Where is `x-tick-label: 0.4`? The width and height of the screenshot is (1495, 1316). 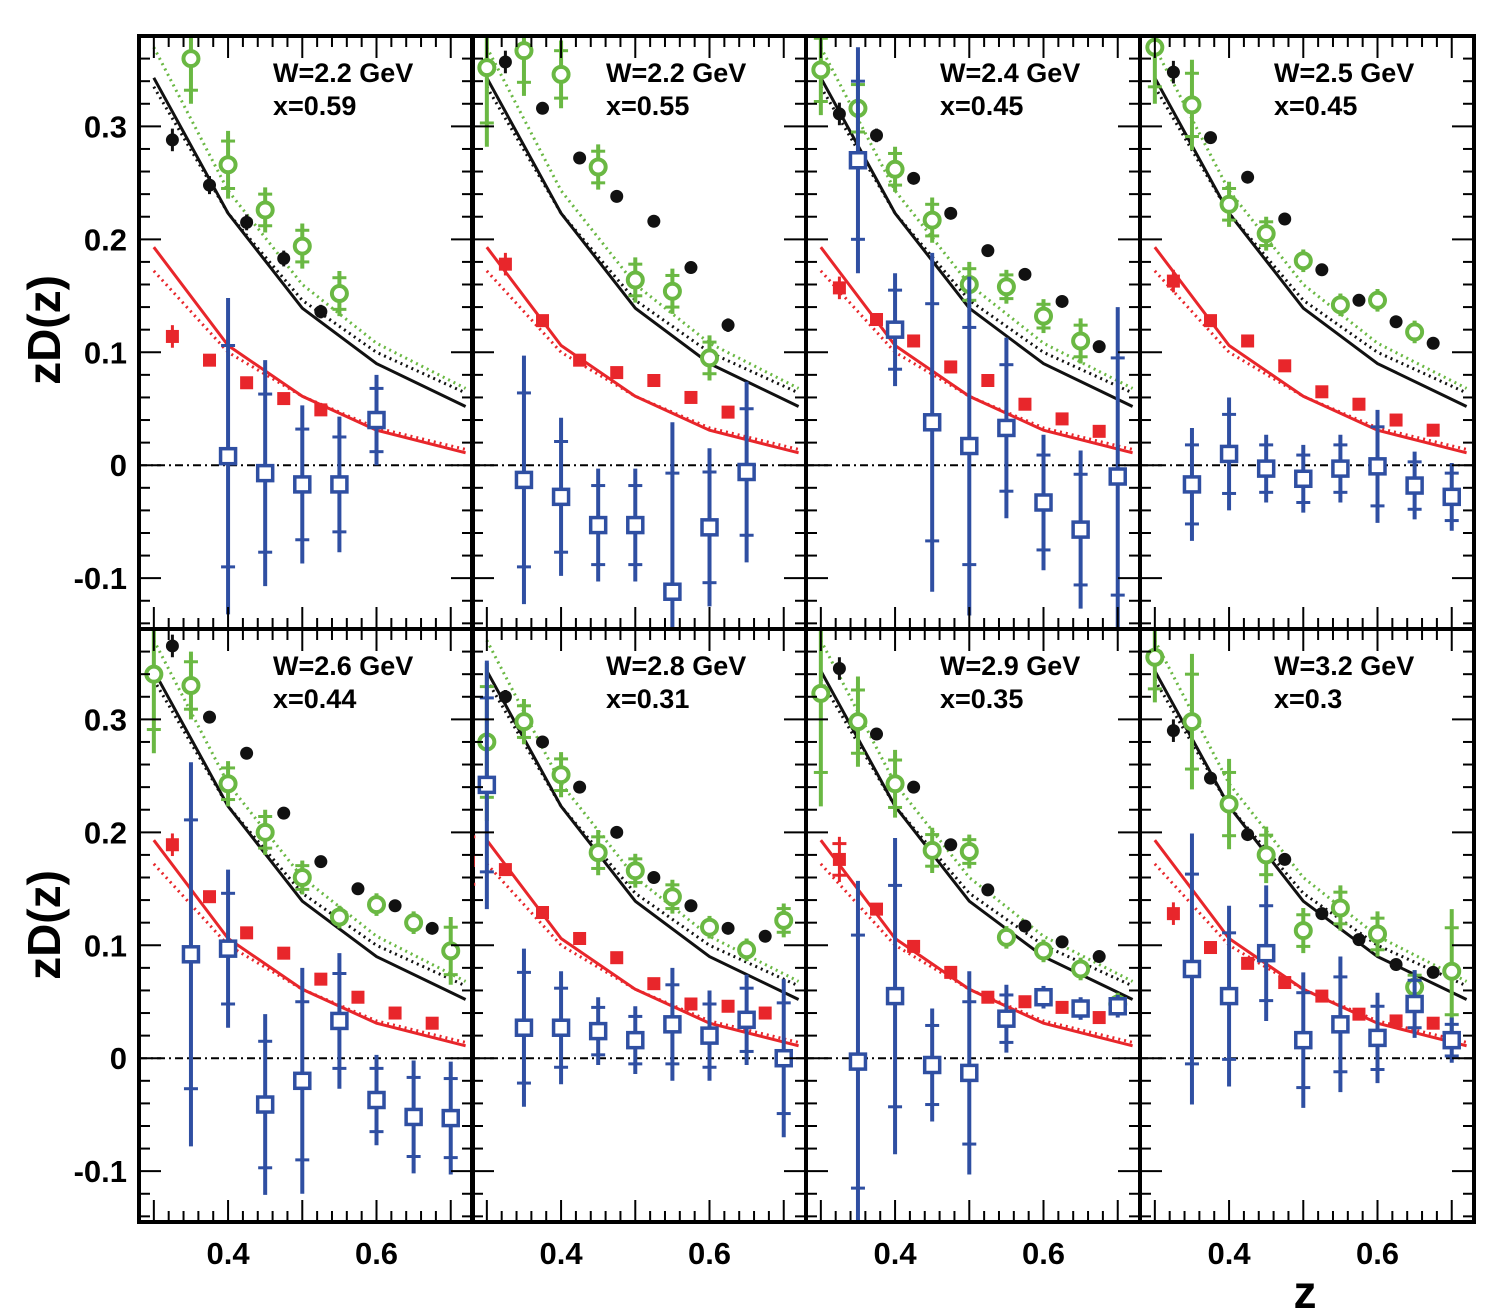 x-tick-label: 0.4 is located at coordinates (896, 1253).